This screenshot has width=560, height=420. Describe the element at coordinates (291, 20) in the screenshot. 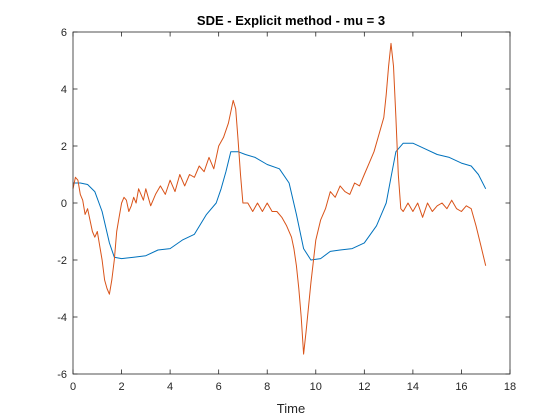

I see `chart-title: SDE - Explicit method - mu = 3` at that location.